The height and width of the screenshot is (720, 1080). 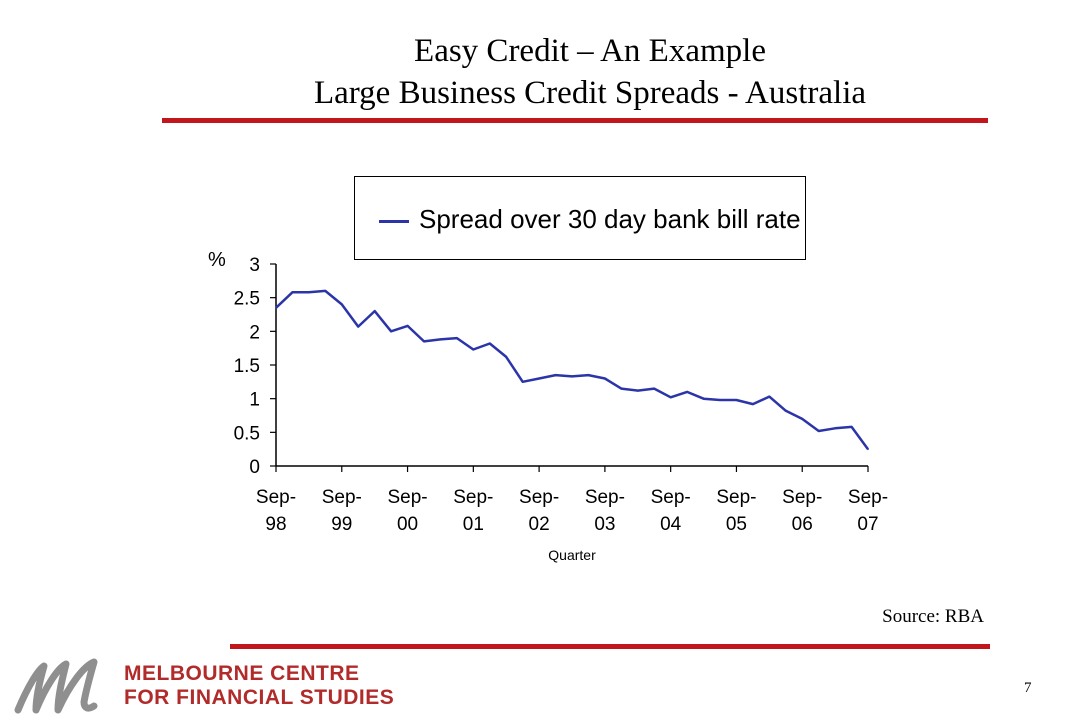 I want to click on source-note: Source: RBA, so click(x=933, y=616).